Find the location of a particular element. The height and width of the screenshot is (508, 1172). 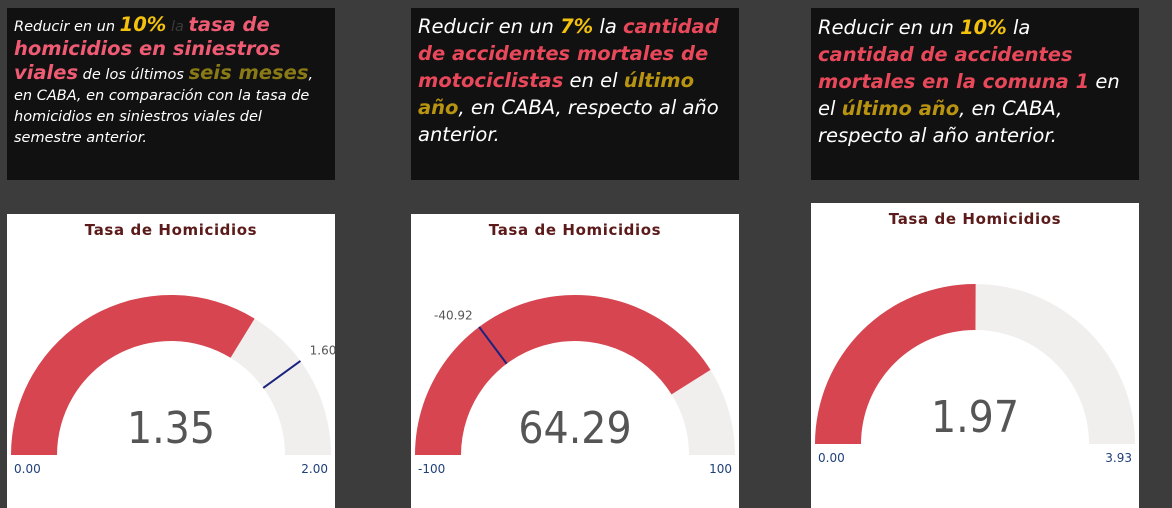

gauge-value-label: 1.35 is located at coordinates (171, 428).